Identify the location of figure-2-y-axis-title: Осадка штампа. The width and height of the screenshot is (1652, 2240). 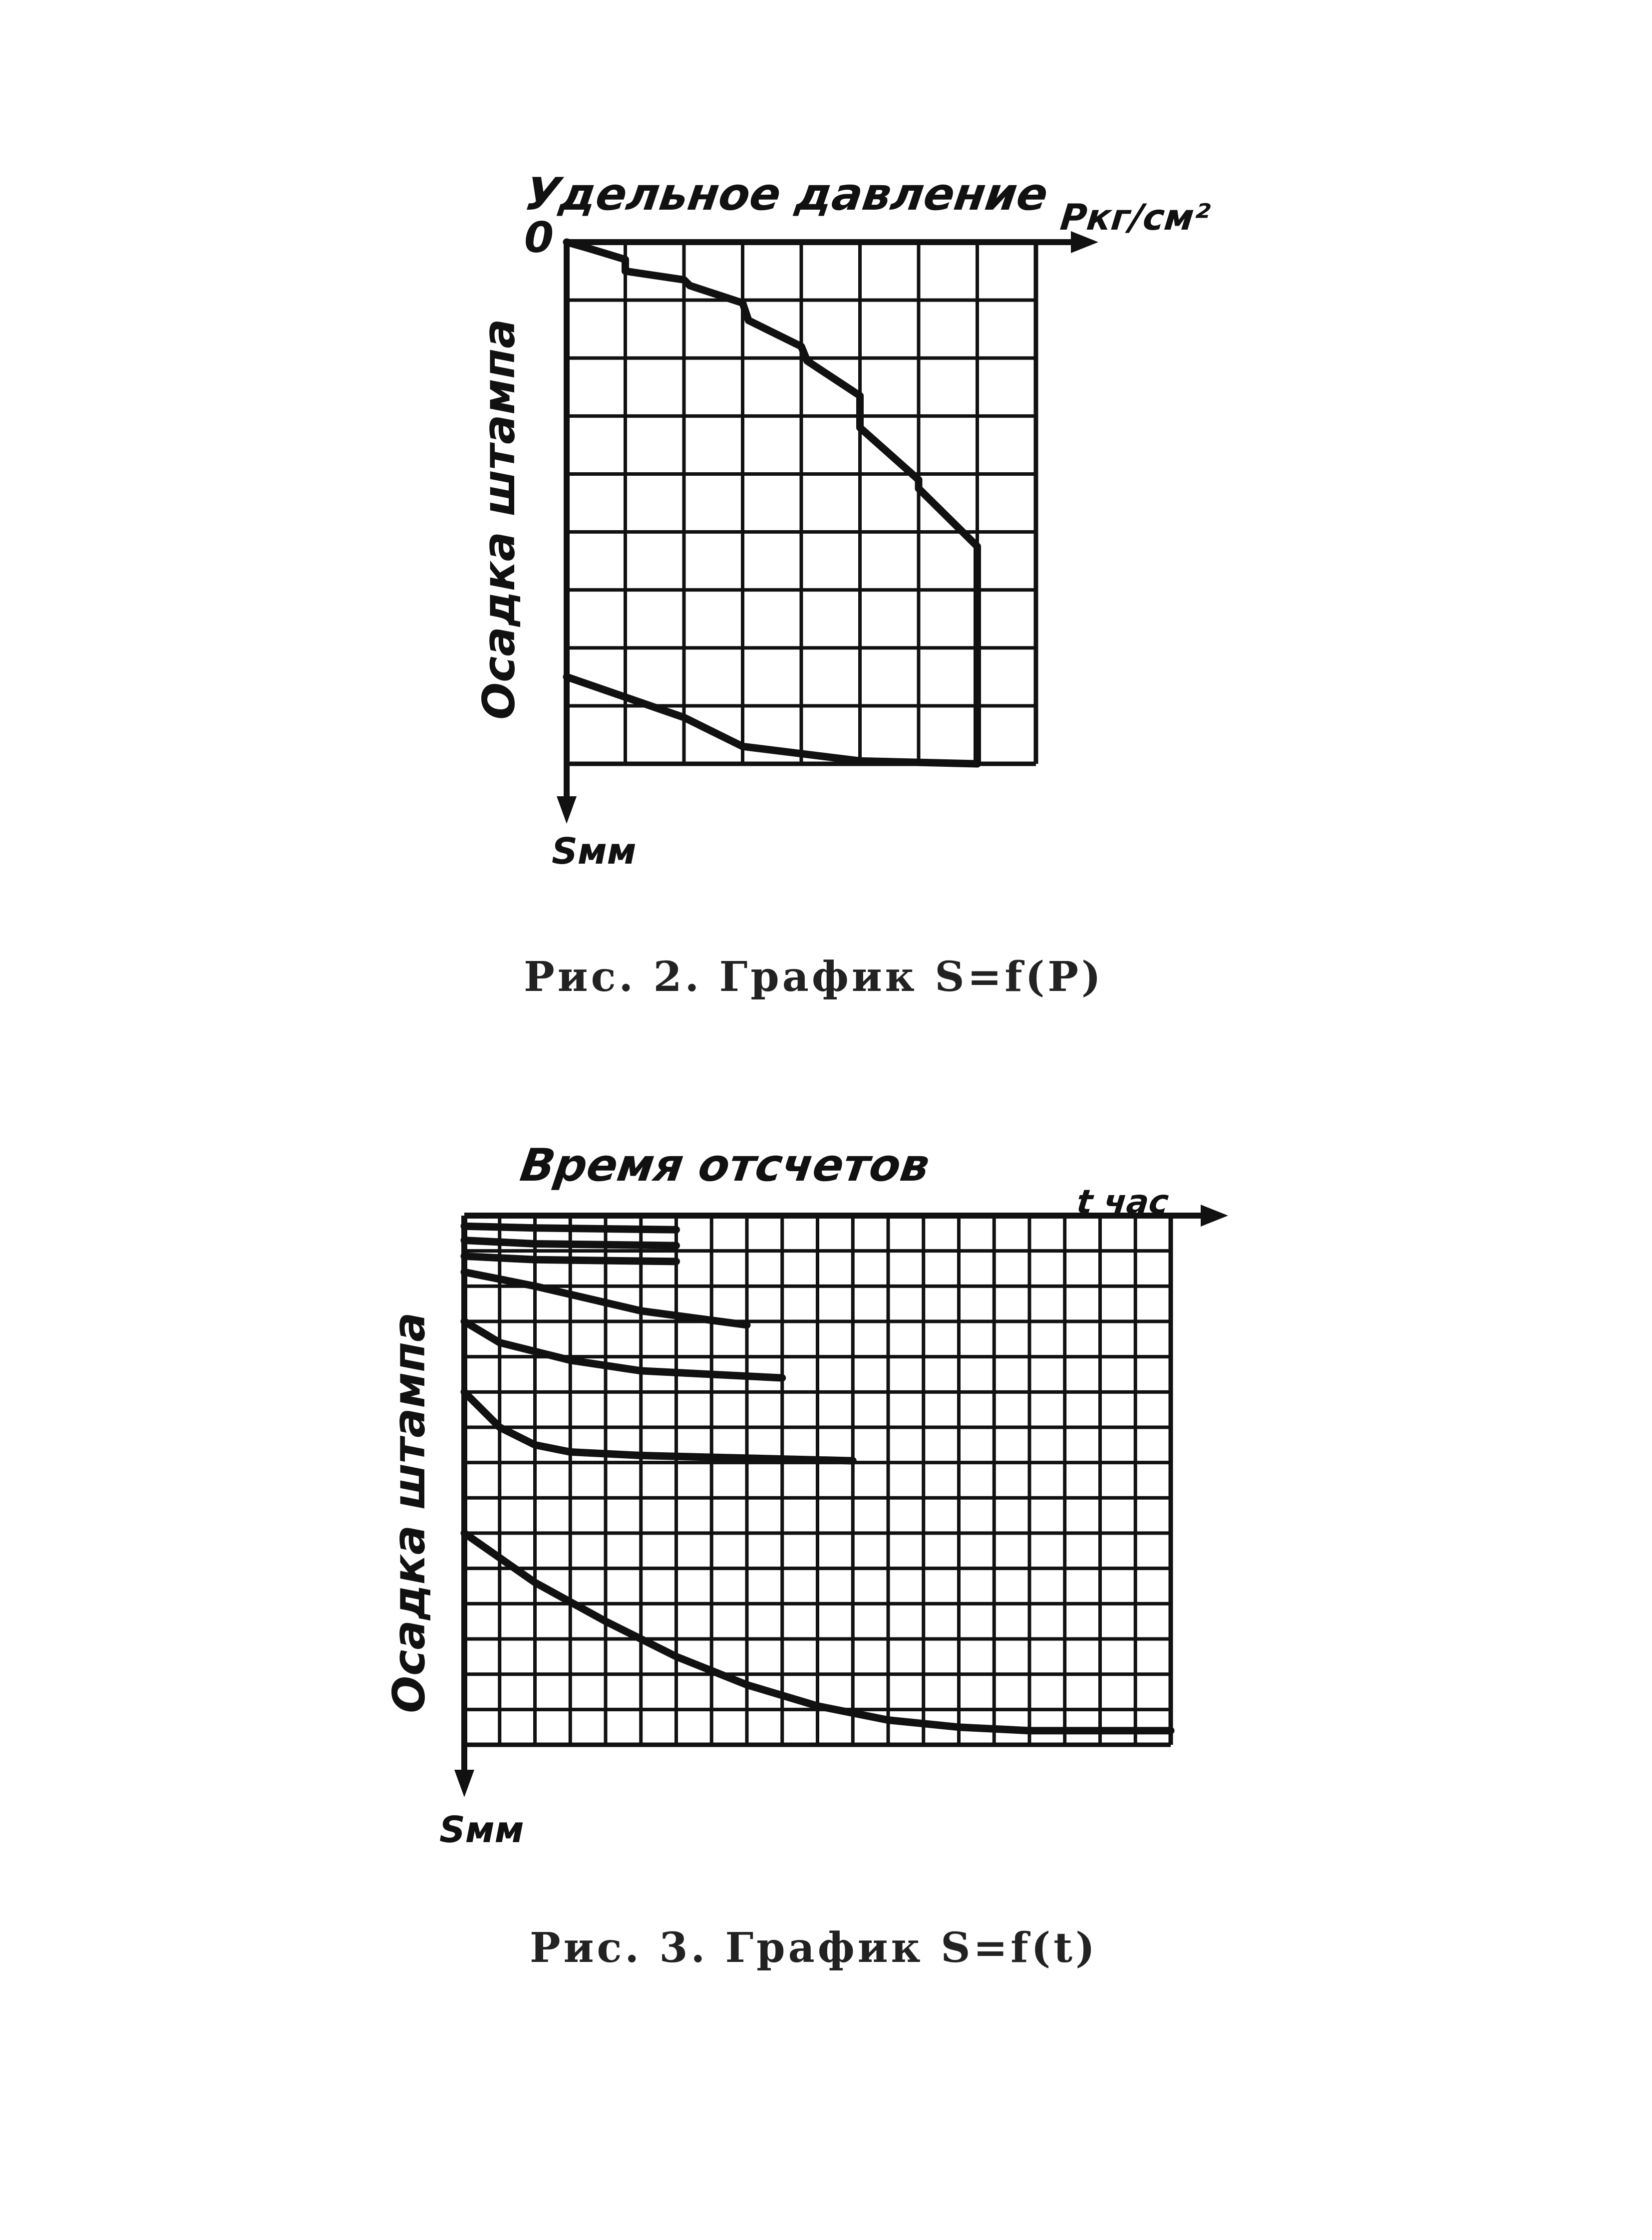
(499, 519).